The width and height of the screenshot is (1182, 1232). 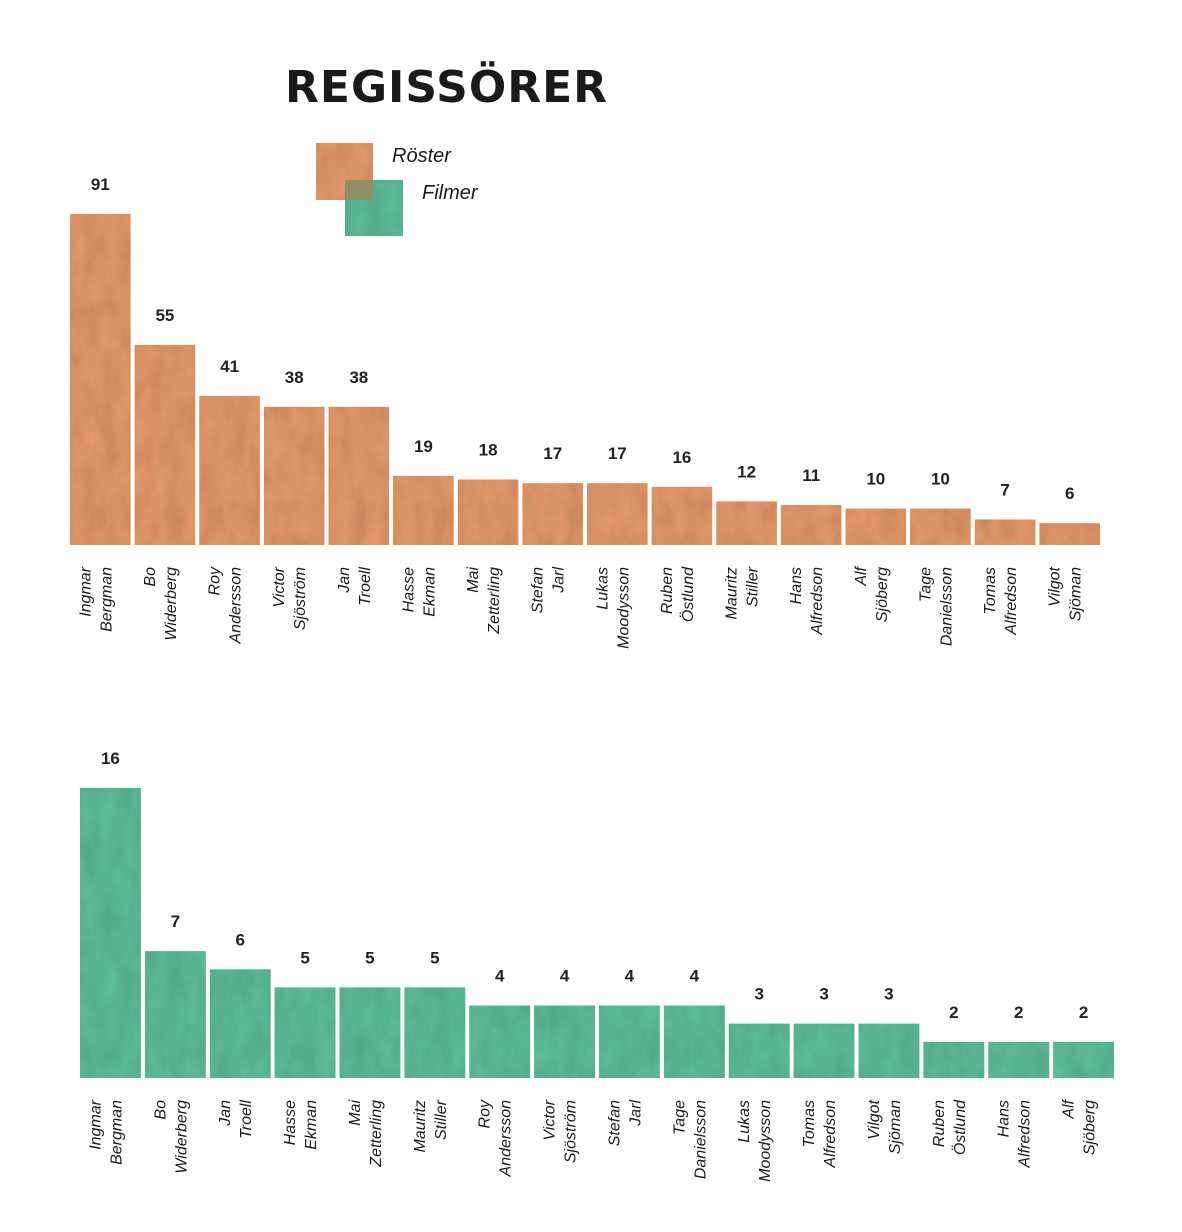 What do you see at coordinates (164, 315) in the screenshot?
I see `roster-value-label: 55` at bounding box center [164, 315].